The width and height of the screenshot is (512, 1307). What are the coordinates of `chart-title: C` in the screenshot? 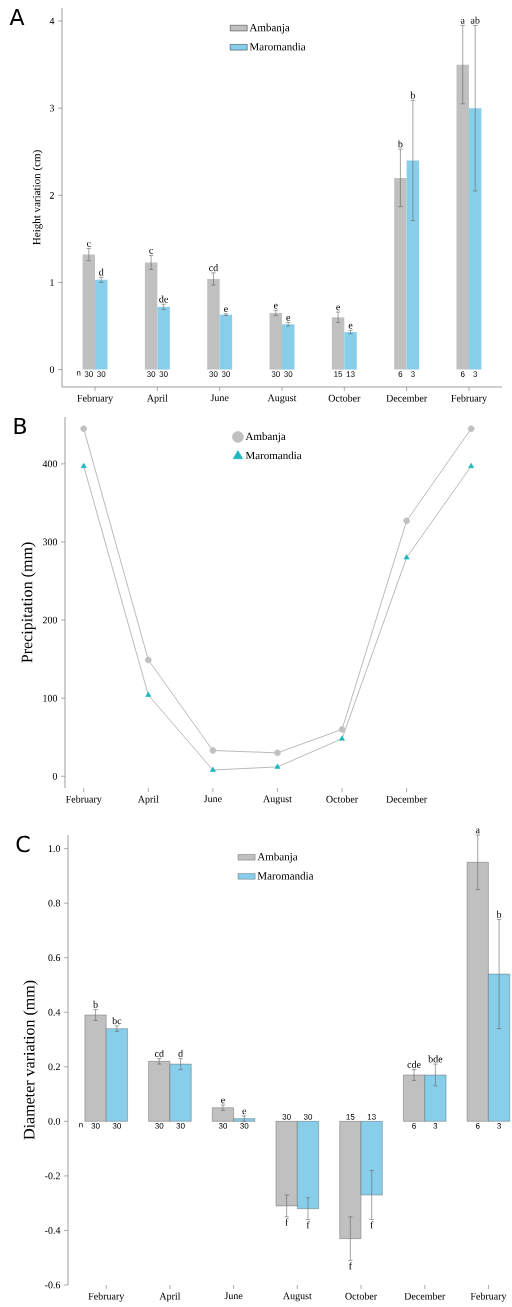 It's located at (23, 844).